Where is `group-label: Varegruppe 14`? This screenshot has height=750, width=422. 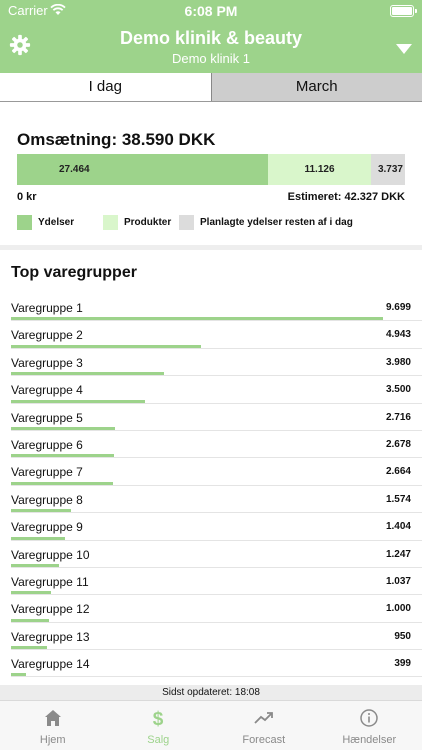
group-label: Varegruppe 14 is located at coordinates (50, 664).